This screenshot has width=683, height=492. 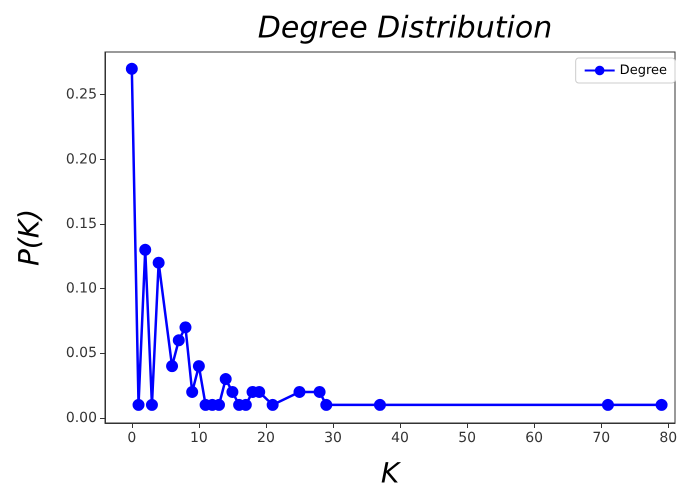 What do you see at coordinates (333, 438) in the screenshot?
I see `x-tick-label: 30` at bounding box center [333, 438].